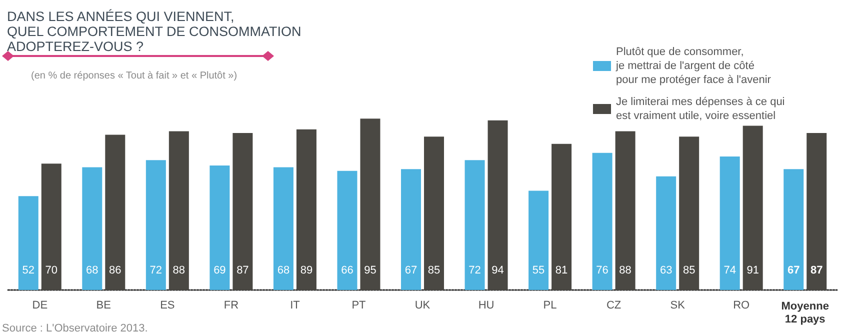 The image size is (845, 336). I want to click on data-label: 66, so click(347, 270).